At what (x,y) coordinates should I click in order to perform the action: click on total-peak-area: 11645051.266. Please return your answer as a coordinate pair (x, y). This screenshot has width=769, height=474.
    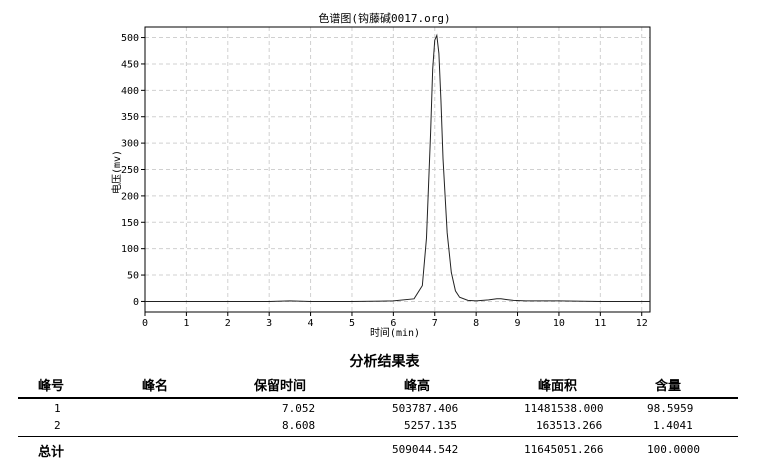
    Looking at the image, I should click on (564, 449).